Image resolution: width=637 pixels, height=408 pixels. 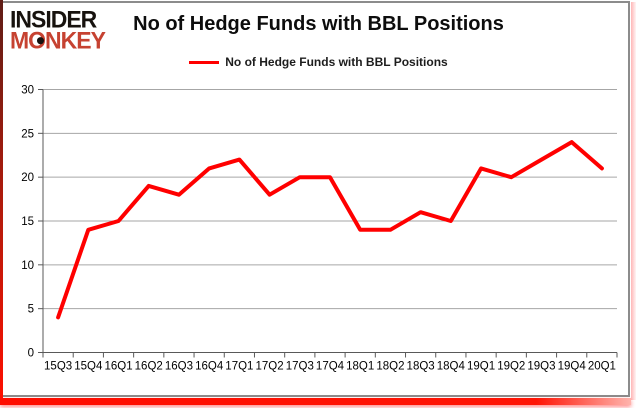 I want to click on y-tick-label: 5, so click(x=31, y=310).